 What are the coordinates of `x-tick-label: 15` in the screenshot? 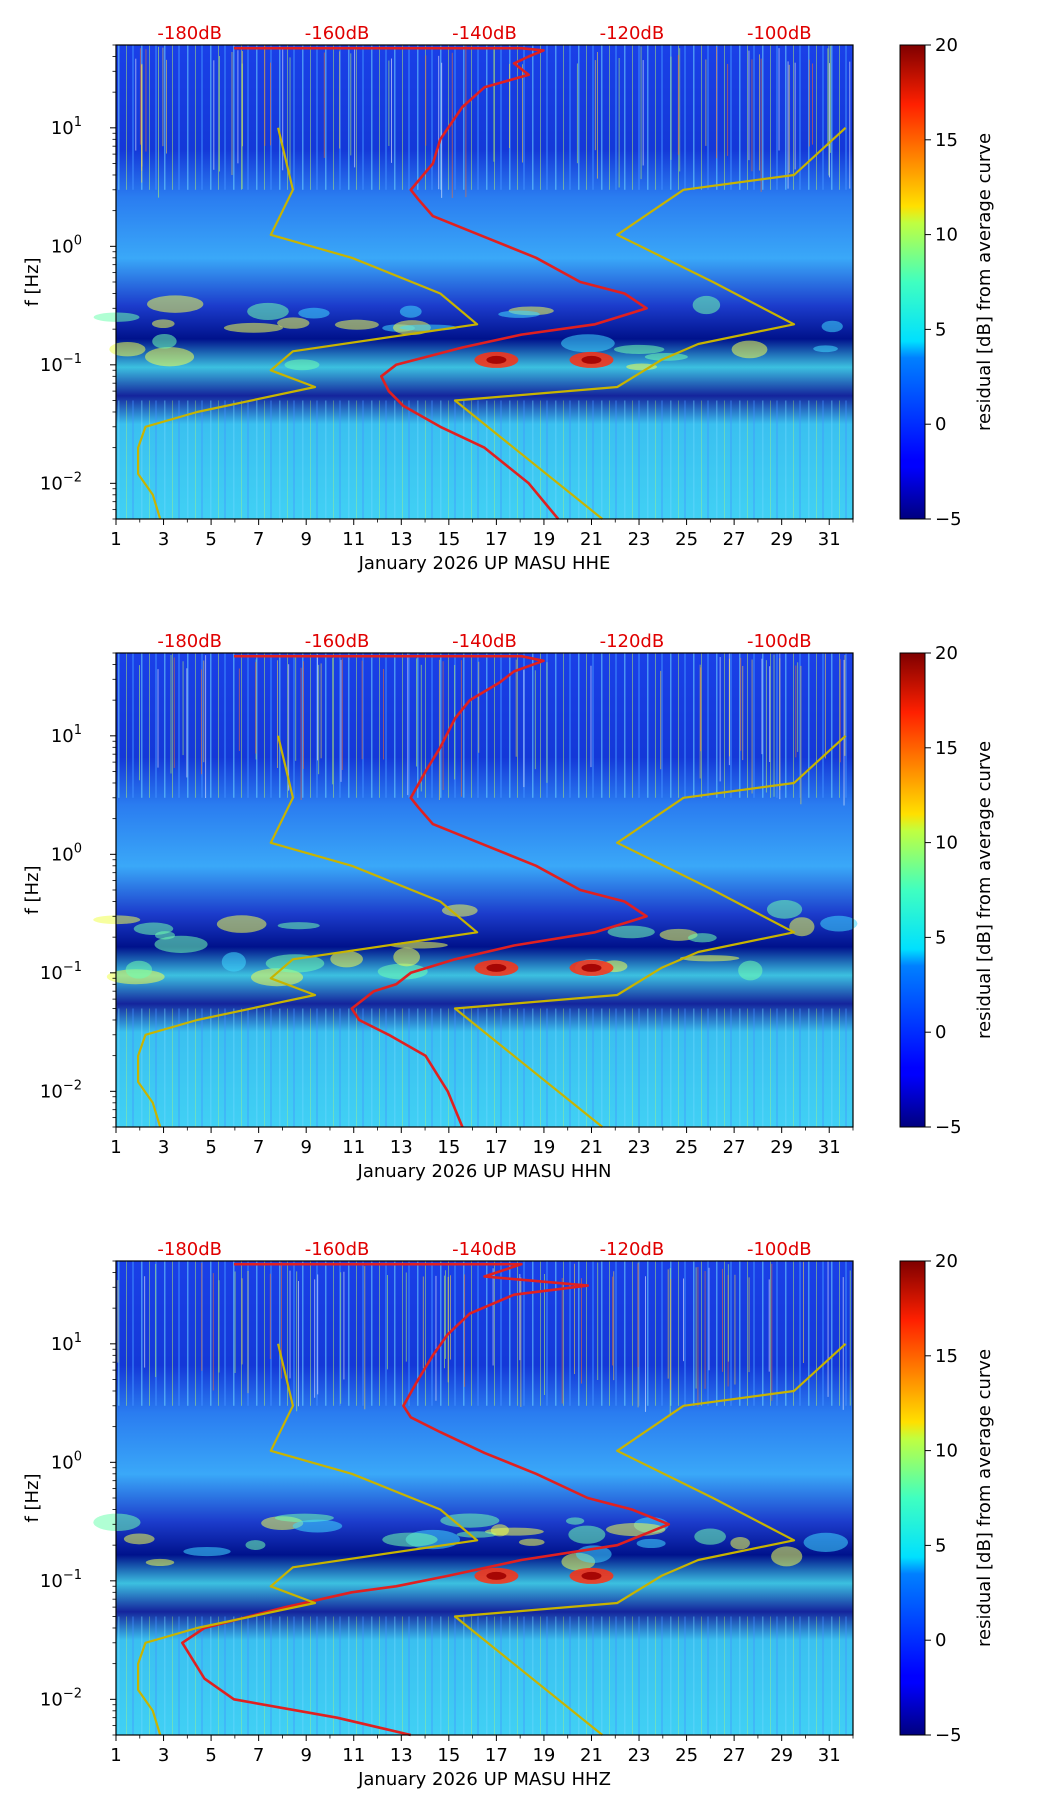 It's located at (448, 1147).